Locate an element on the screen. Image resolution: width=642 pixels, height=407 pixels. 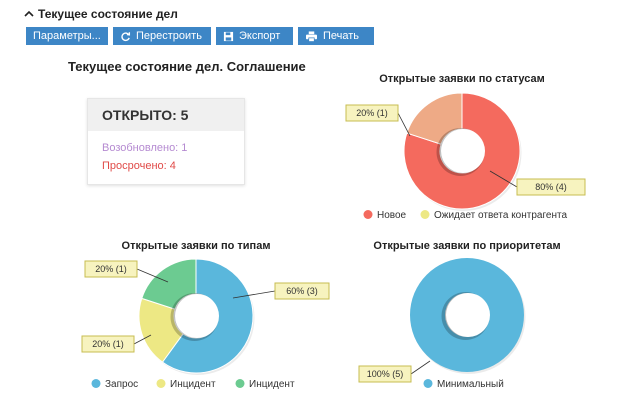
refresh-icon is located at coordinates (125, 36).